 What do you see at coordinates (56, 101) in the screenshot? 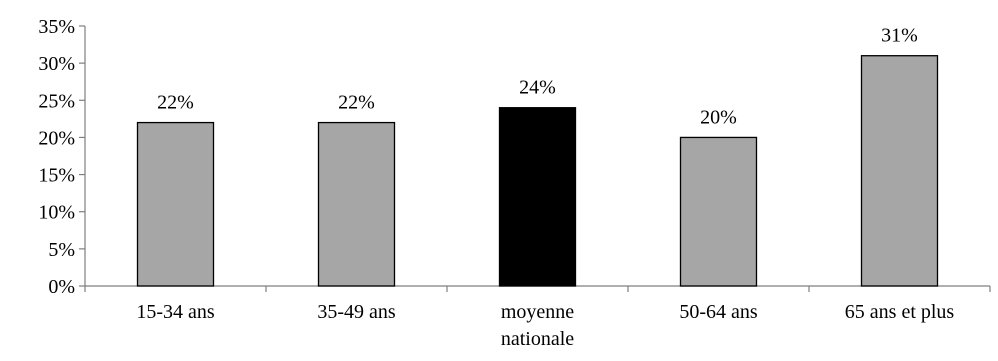
I see `y-tick-label: 25%` at bounding box center [56, 101].